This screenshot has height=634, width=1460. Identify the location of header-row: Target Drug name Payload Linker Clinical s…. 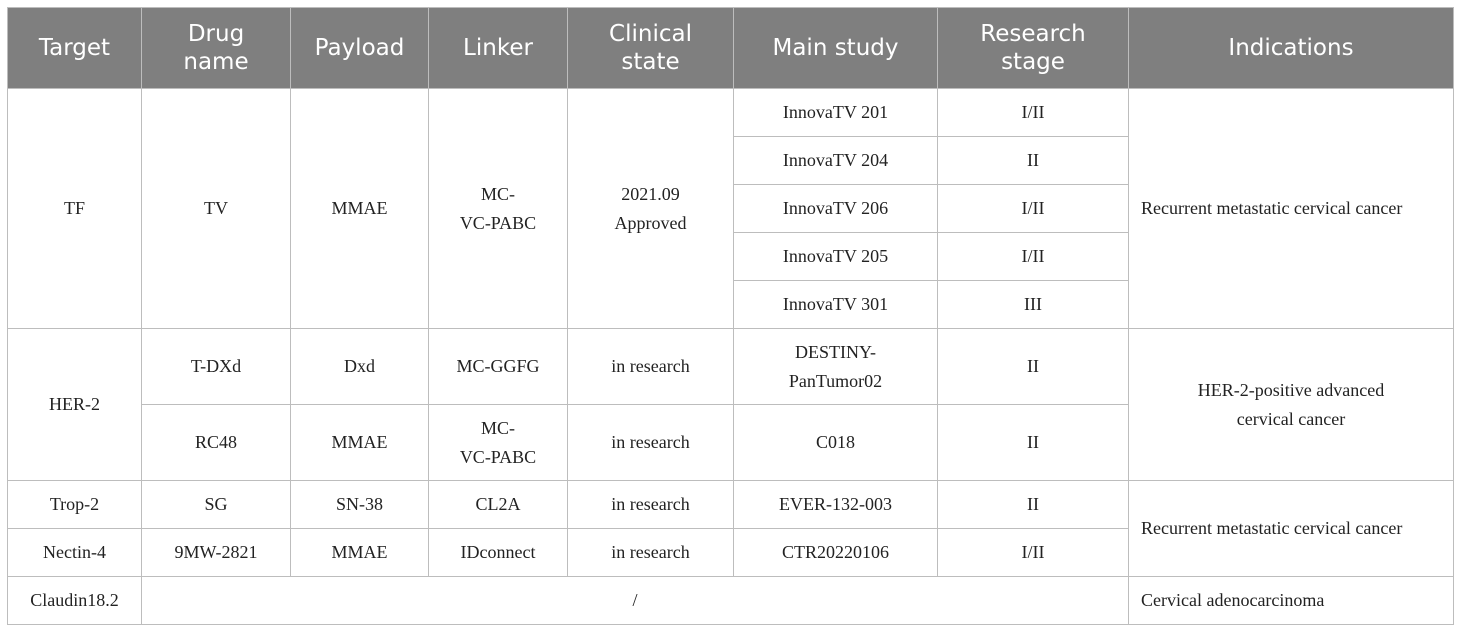
(730, 48).